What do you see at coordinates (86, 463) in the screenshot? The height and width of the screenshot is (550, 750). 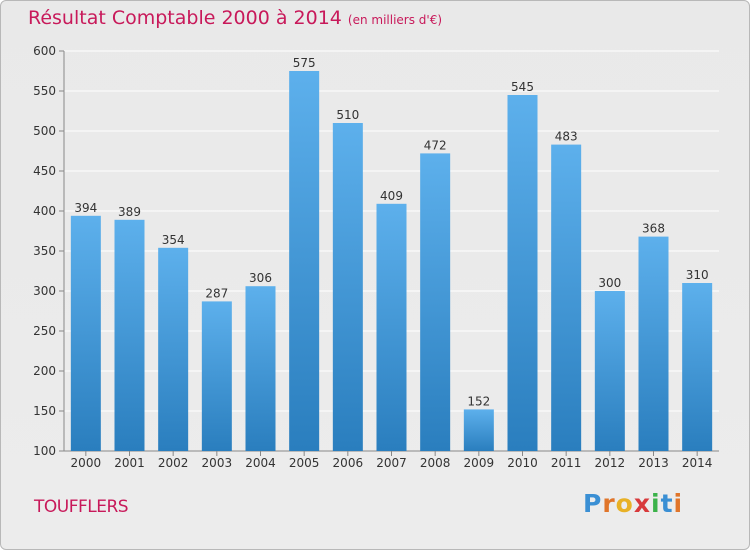 I see `x-tick-label: 2000` at bounding box center [86, 463].